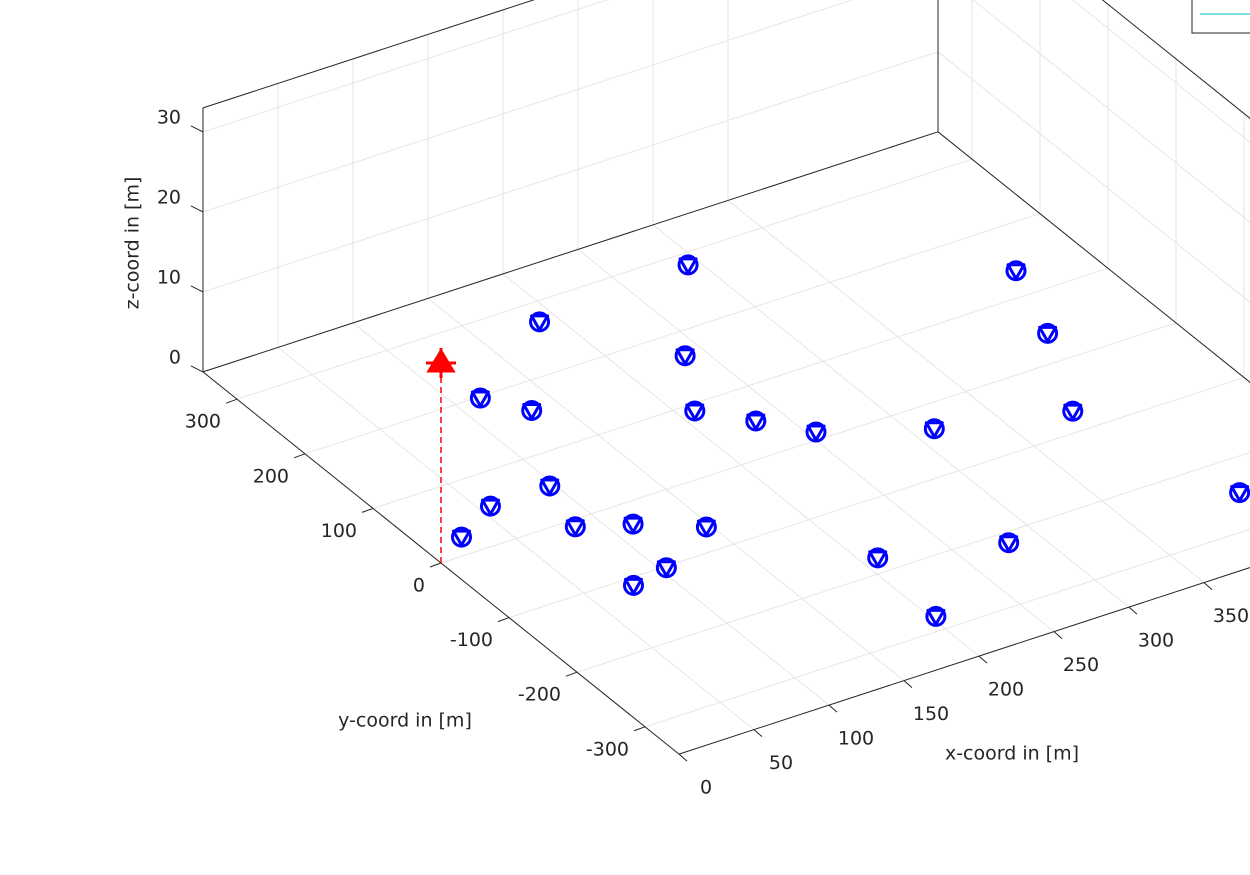  What do you see at coordinates (607, 749) in the screenshot?
I see `y-tick-label: -300` at bounding box center [607, 749].